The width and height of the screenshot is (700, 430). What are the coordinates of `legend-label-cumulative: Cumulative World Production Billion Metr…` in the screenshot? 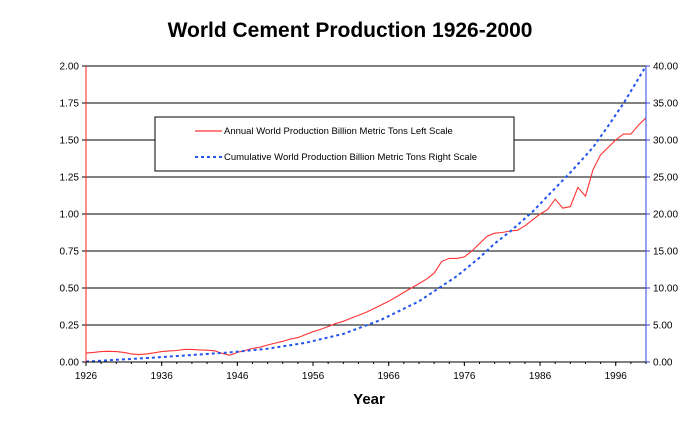 It's located at (350, 157).